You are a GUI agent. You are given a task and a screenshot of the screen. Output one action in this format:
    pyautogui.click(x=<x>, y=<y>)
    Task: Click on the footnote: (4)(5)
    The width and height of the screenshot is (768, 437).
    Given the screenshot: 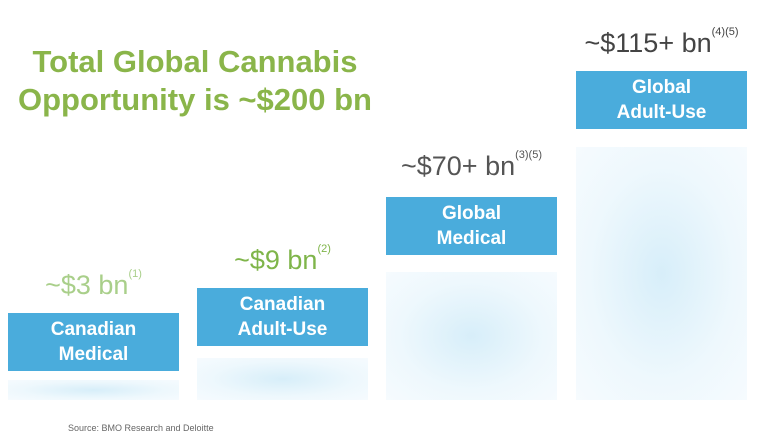 What is the action you would take?
    pyautogui.click(x=725, y=32)
    